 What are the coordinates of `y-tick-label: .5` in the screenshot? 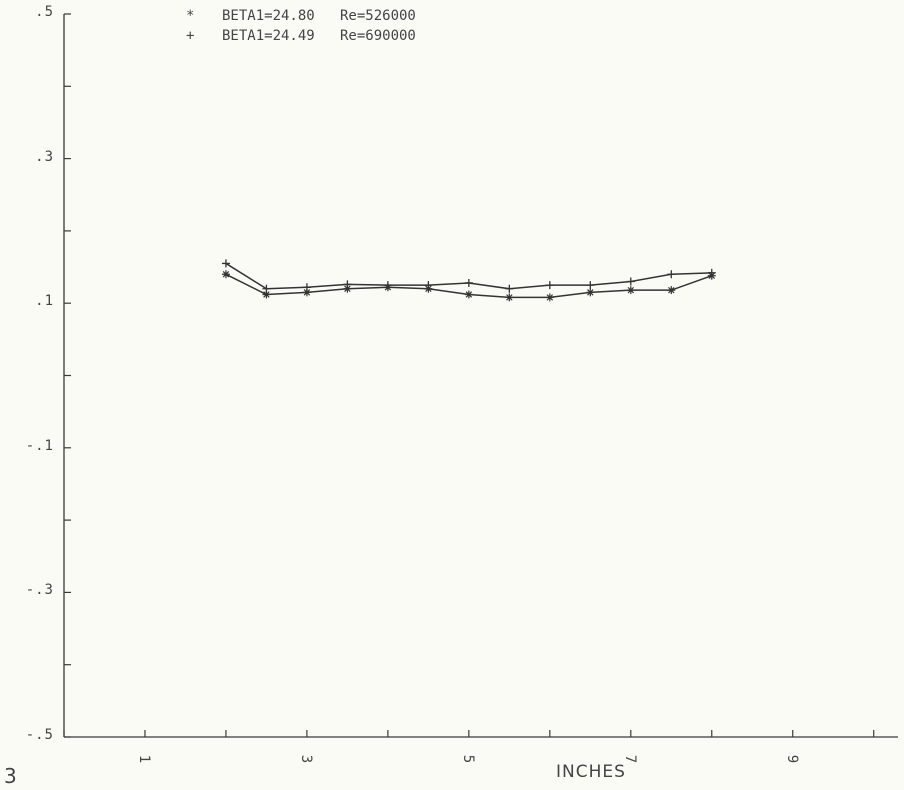 It's located at (44, 12).